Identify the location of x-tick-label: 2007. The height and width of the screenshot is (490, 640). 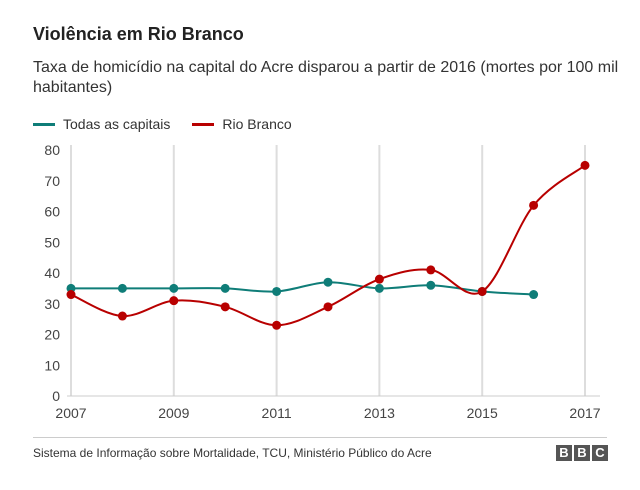
(70, 413).